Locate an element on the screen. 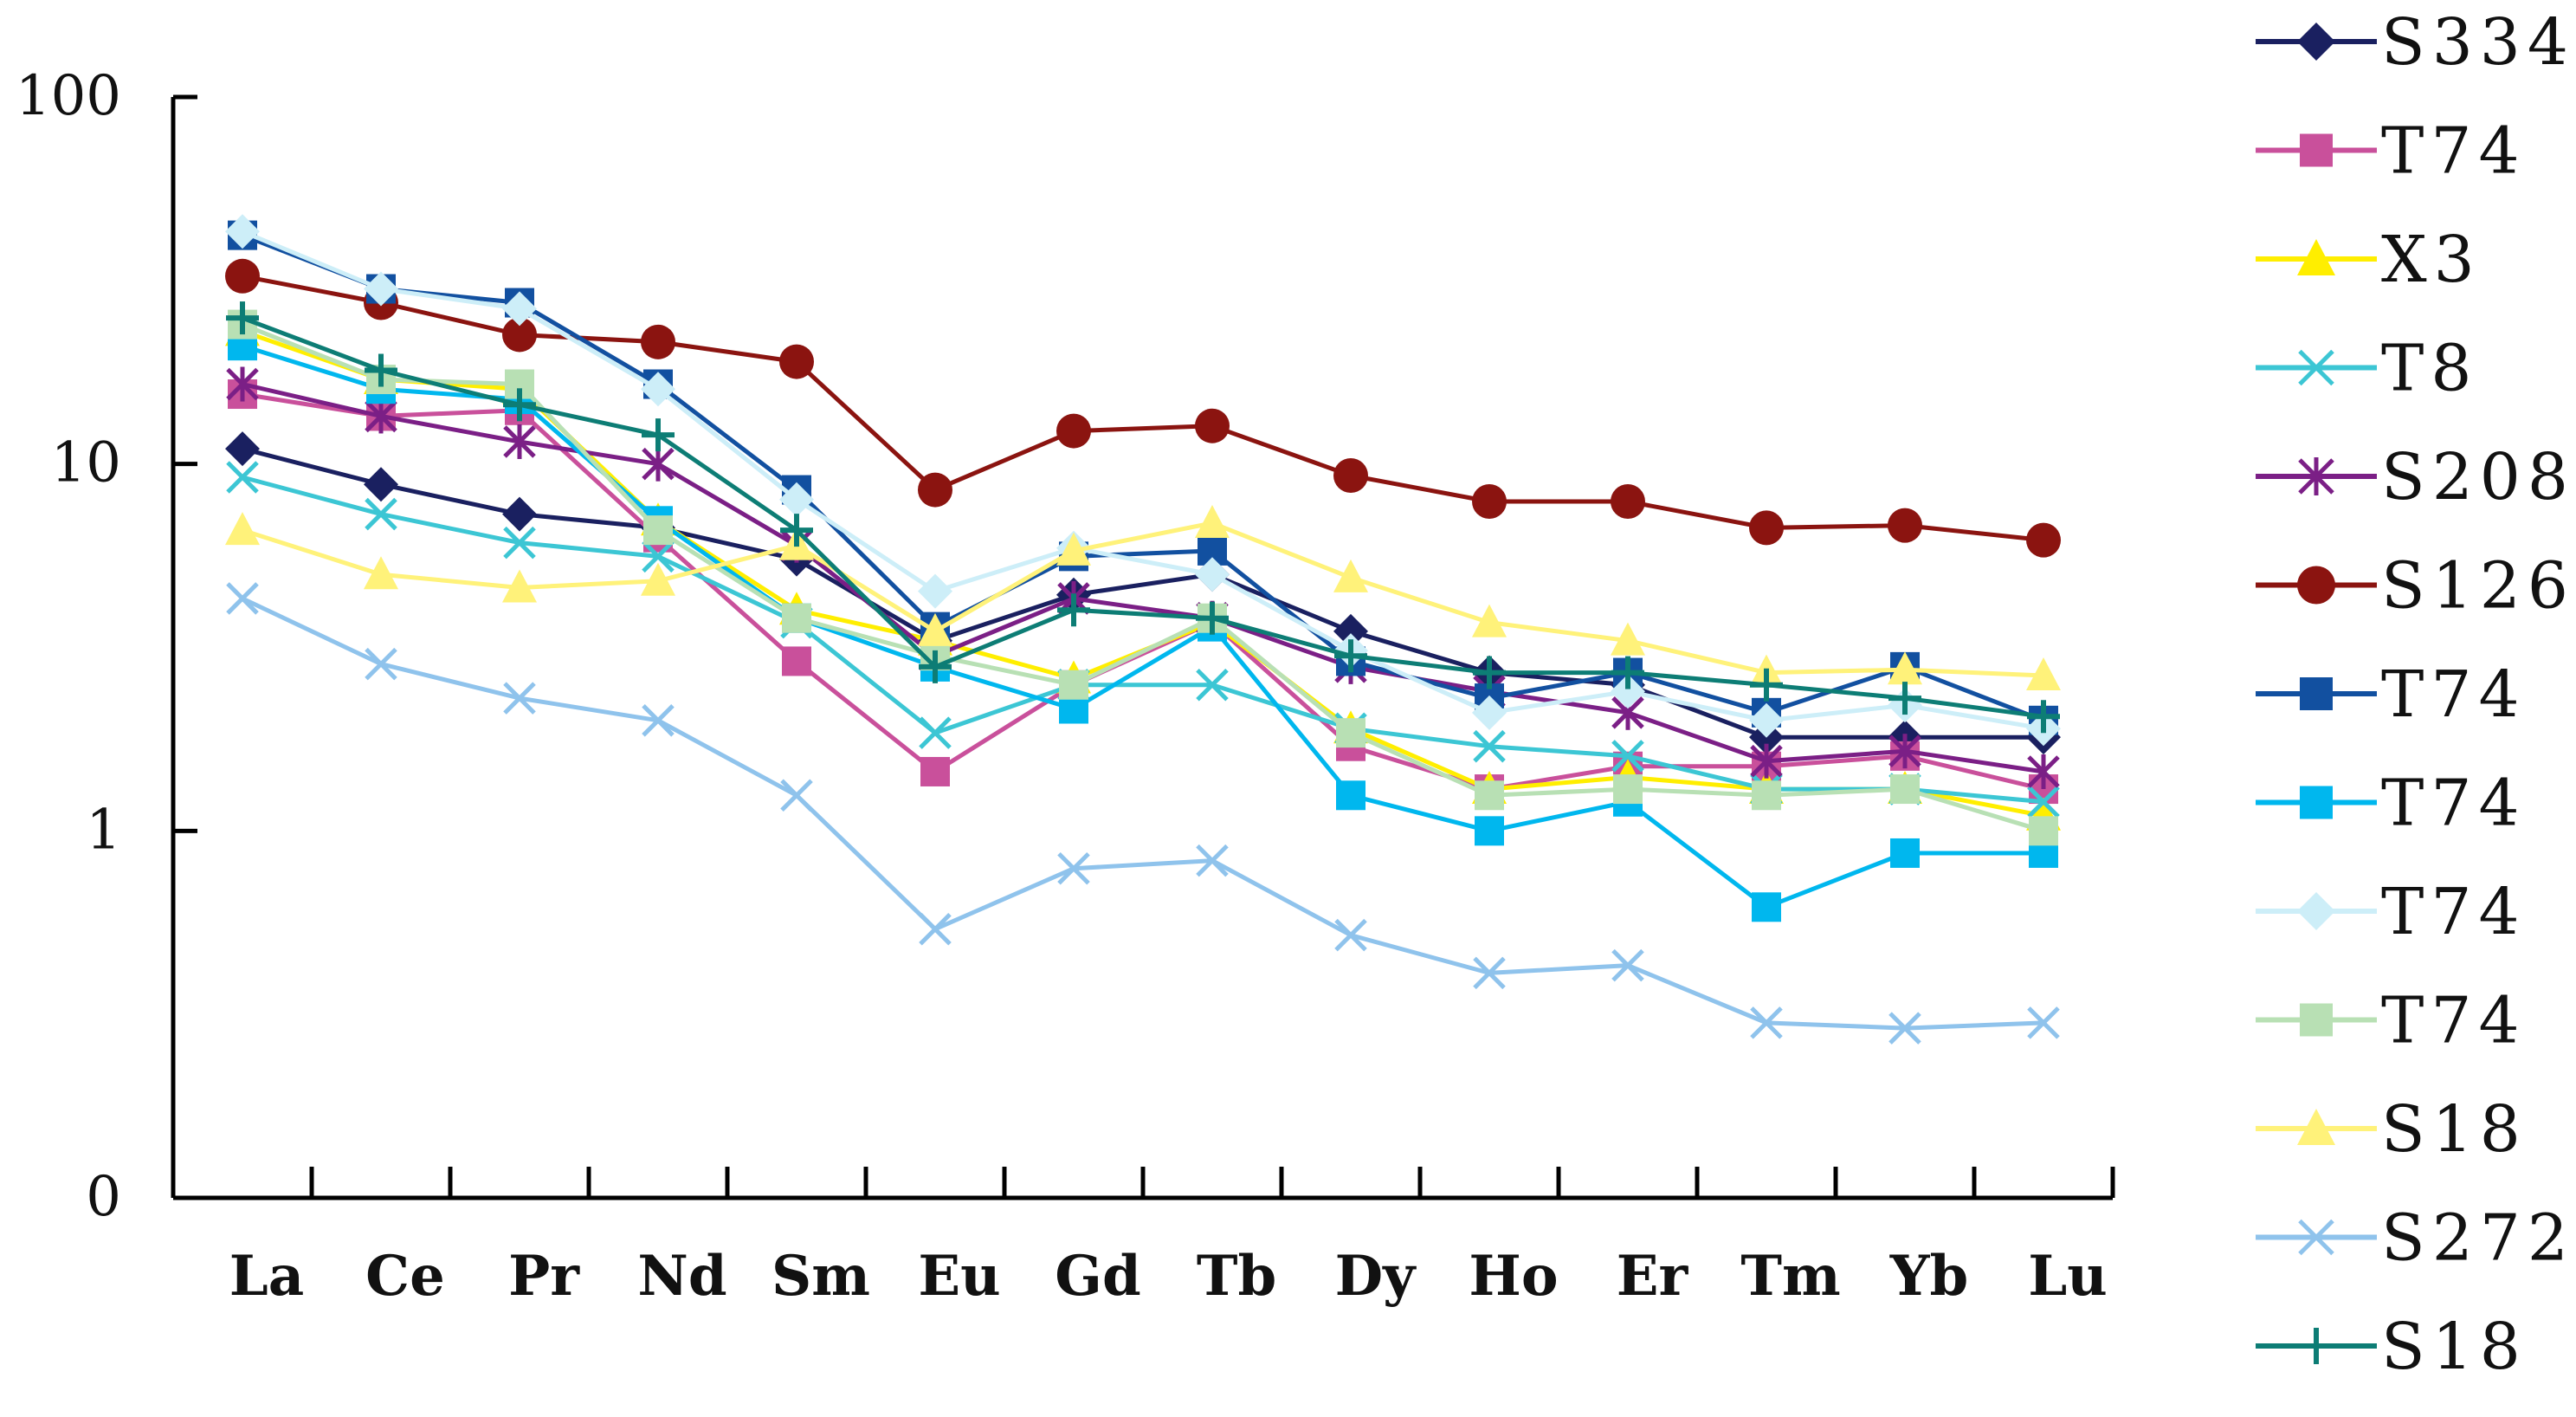  legend-item-10: T74 is located at coordinates (2388, 1021).